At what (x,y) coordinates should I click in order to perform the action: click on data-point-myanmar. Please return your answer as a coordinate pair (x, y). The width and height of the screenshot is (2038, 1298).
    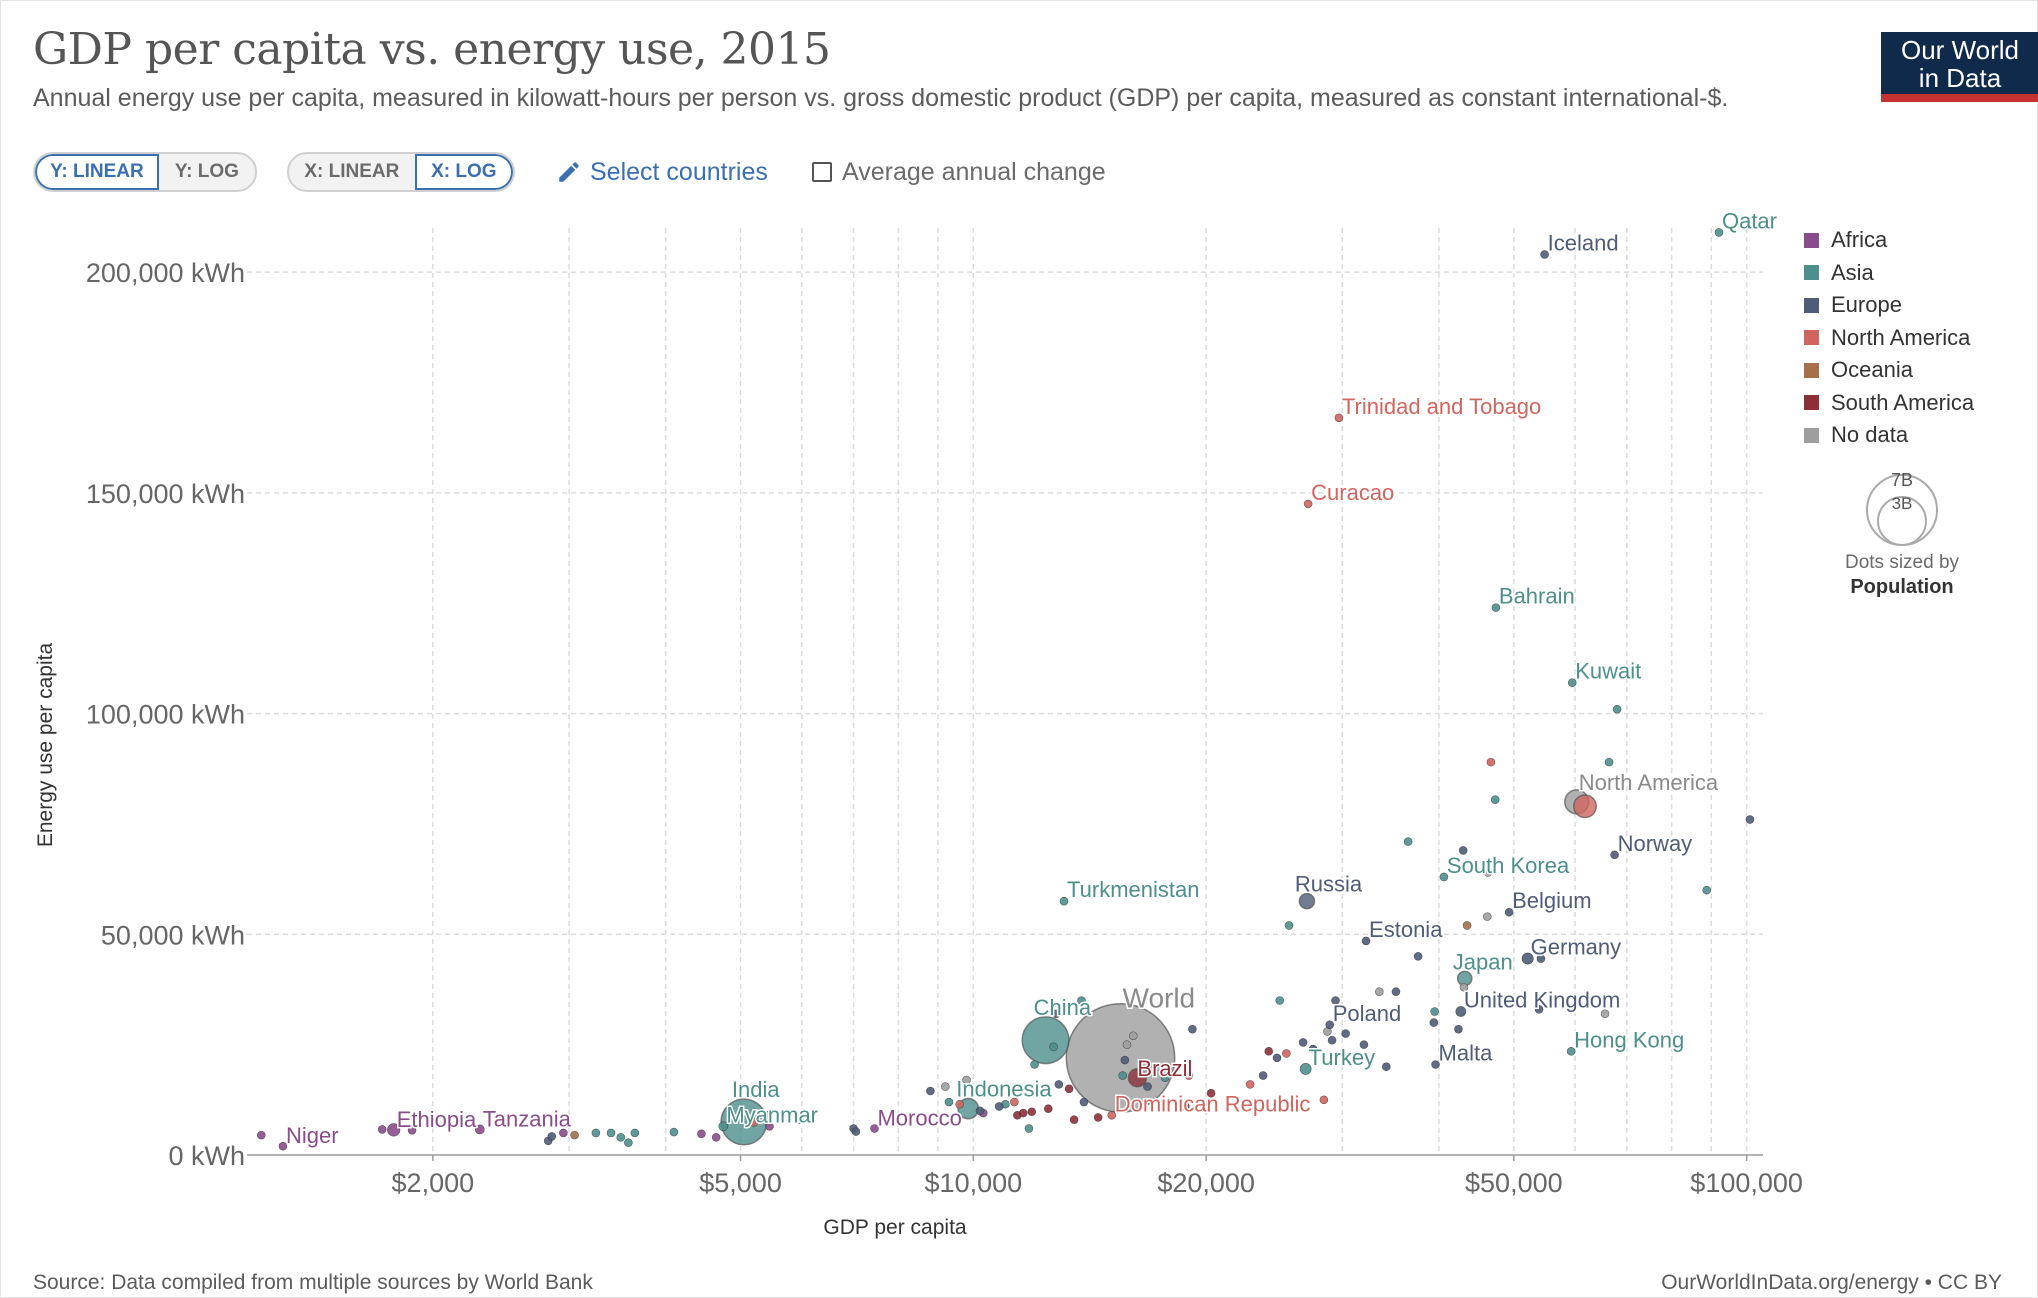
    Looking at the image, I should click on (723, 1126).